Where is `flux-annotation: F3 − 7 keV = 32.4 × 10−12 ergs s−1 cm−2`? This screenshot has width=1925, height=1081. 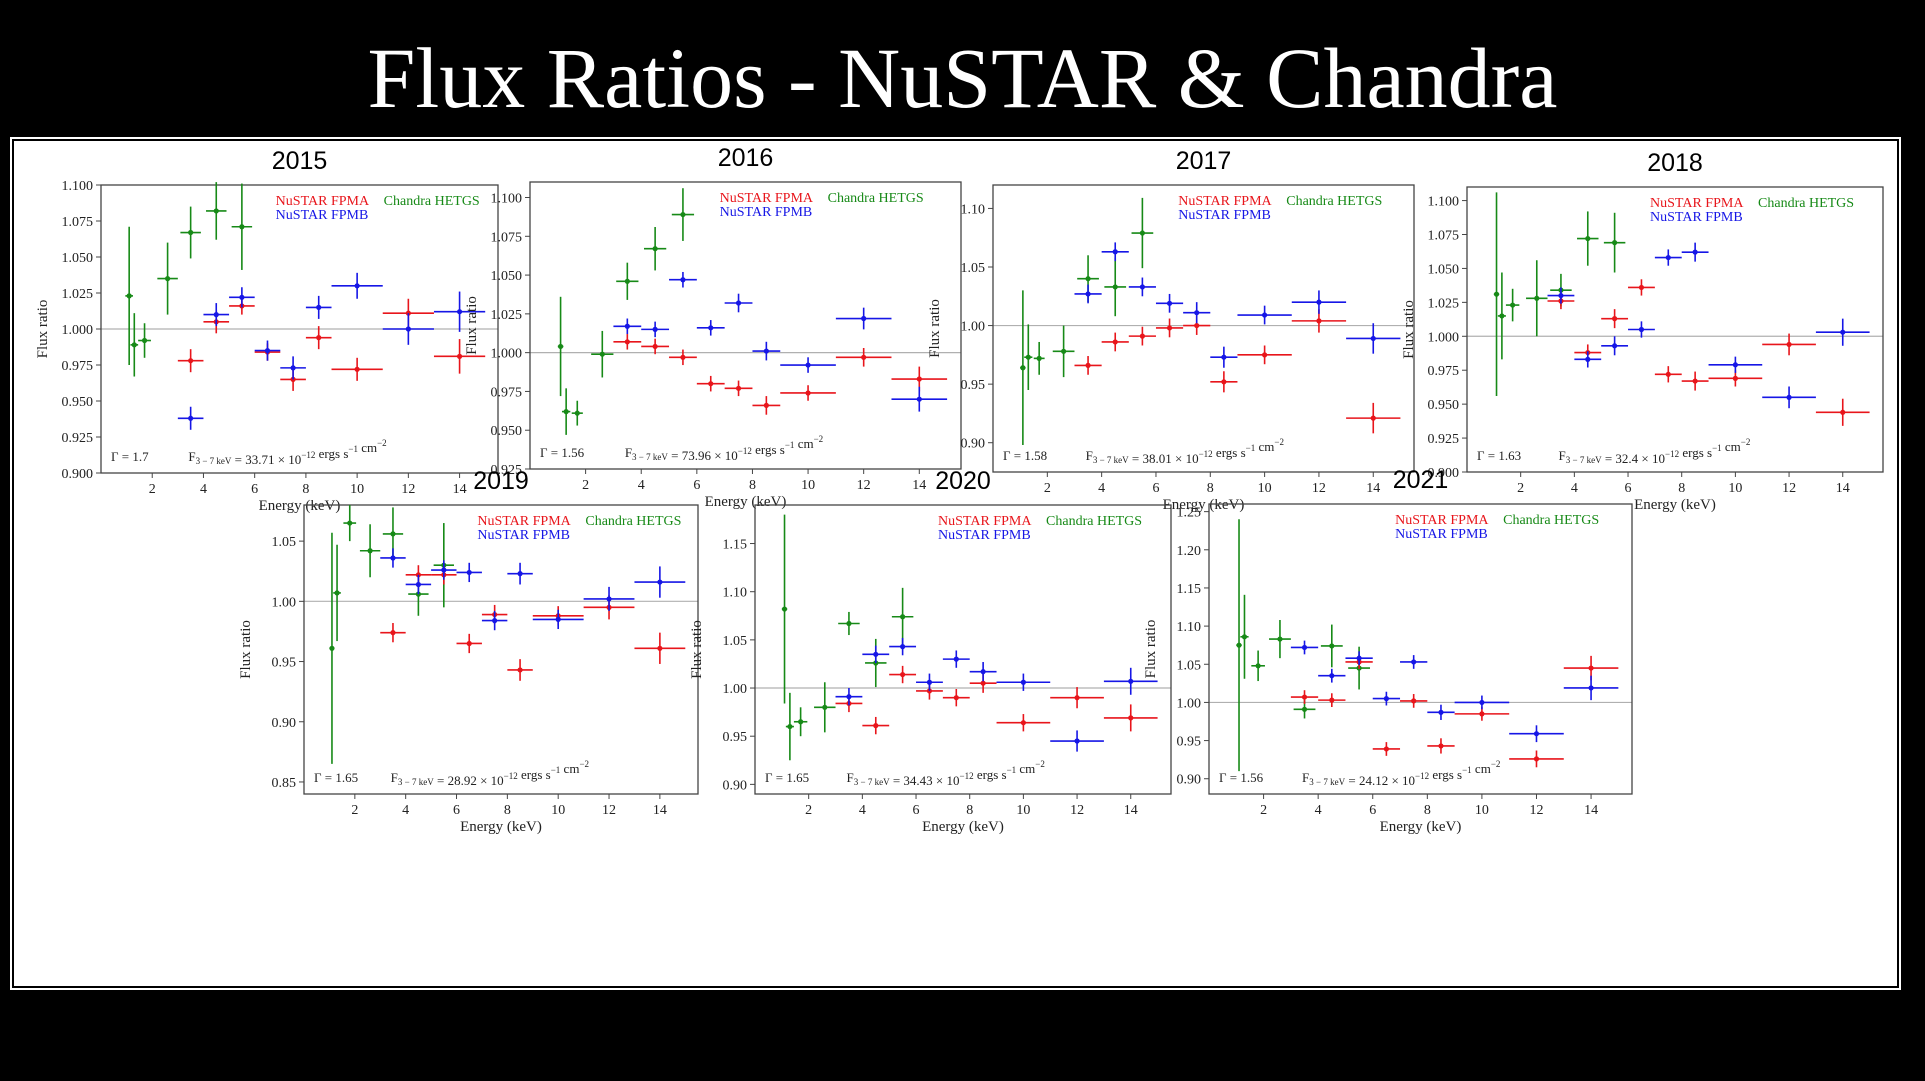 flux-annotation: F3 − 7 keV = 32.4 × 10−12 ergs s−1 cm−2 is located at coordinates (1655, 451).